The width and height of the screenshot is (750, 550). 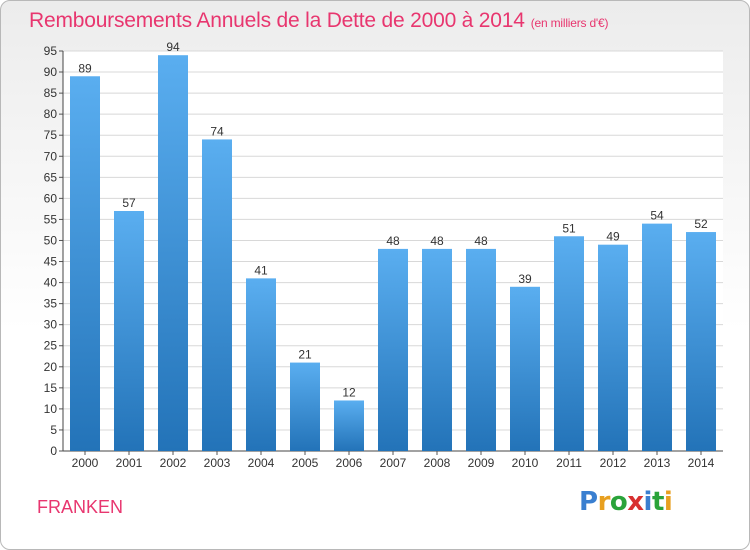 I want to click on x-tick-label: 2007, so click(x=393, y=463).